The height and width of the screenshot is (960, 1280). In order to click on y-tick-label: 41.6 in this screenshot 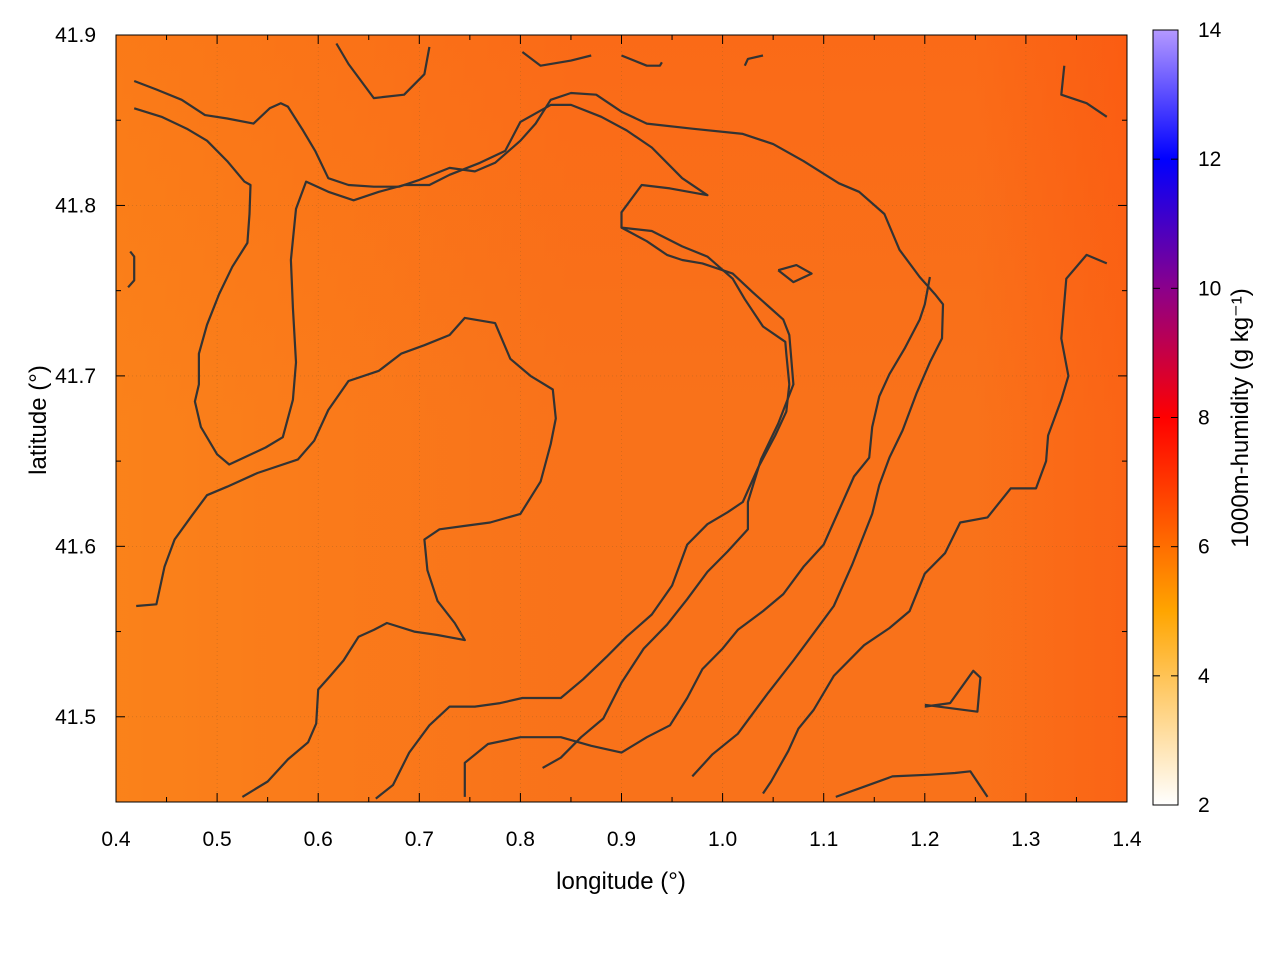, I will do `click(75, 546)`.